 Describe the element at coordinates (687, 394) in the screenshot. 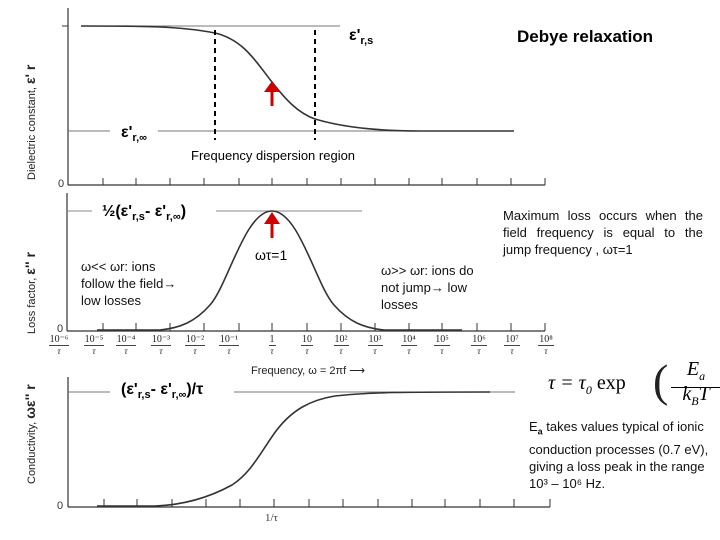

I see `formula-k: k` at that location.